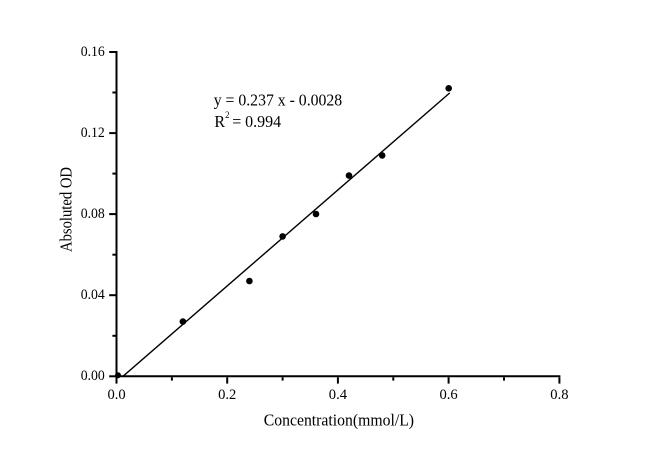 The width and height of the screenshot is (650, 452). I want to click on svg-text: 0.8, so click(559, 395).